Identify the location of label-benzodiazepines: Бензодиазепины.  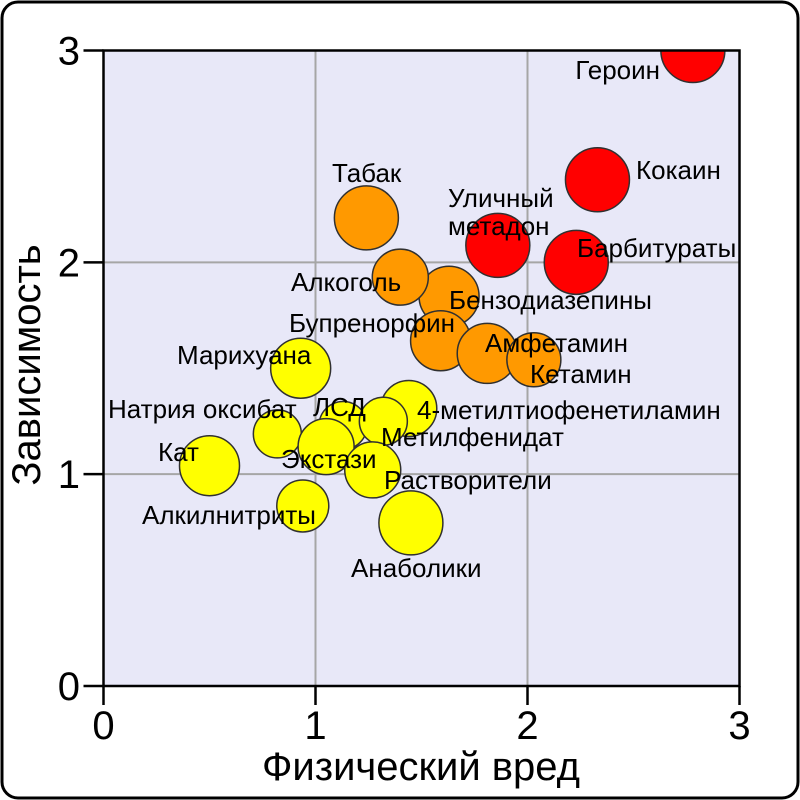
(550, 300).